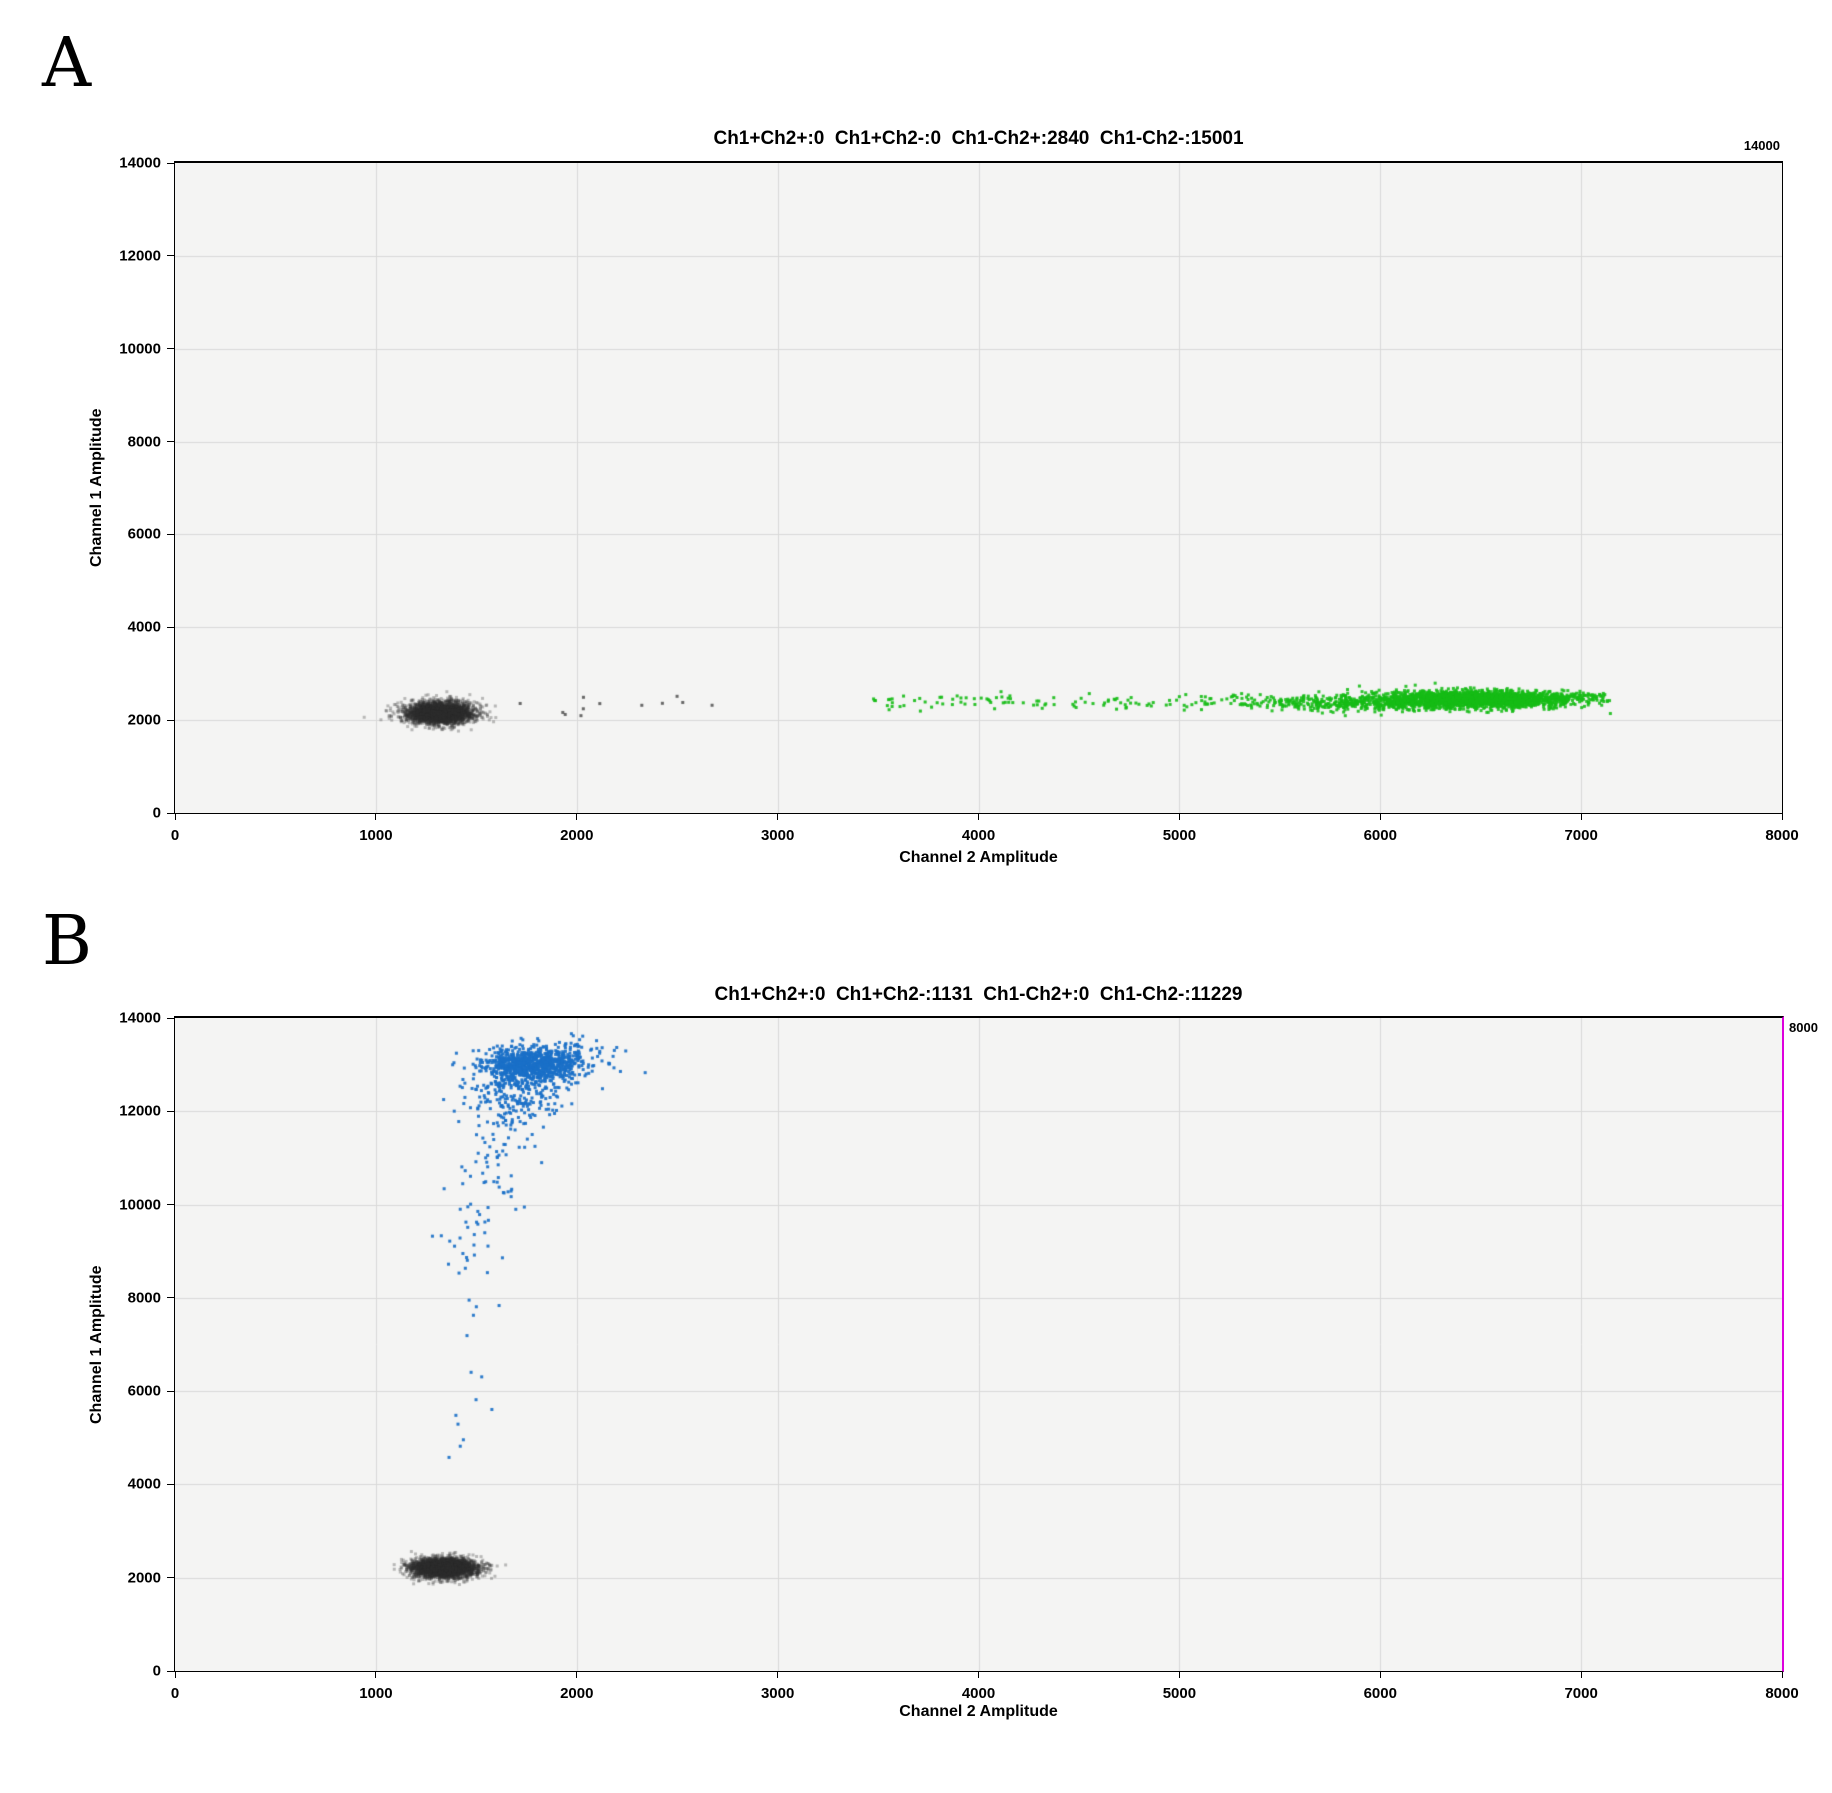 The image size is (1832, 1793). Describe the element at coordinates (96, 1344) in the screenshot. I see `panel-b-y-axis-label: Channel 1 Amplitude` at that location.